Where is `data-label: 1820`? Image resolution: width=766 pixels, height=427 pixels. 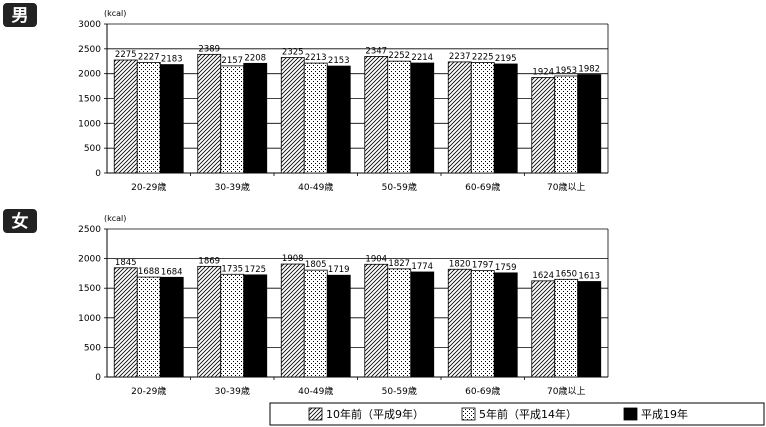
data-label: 1820 is located at coordinates (460, 264).